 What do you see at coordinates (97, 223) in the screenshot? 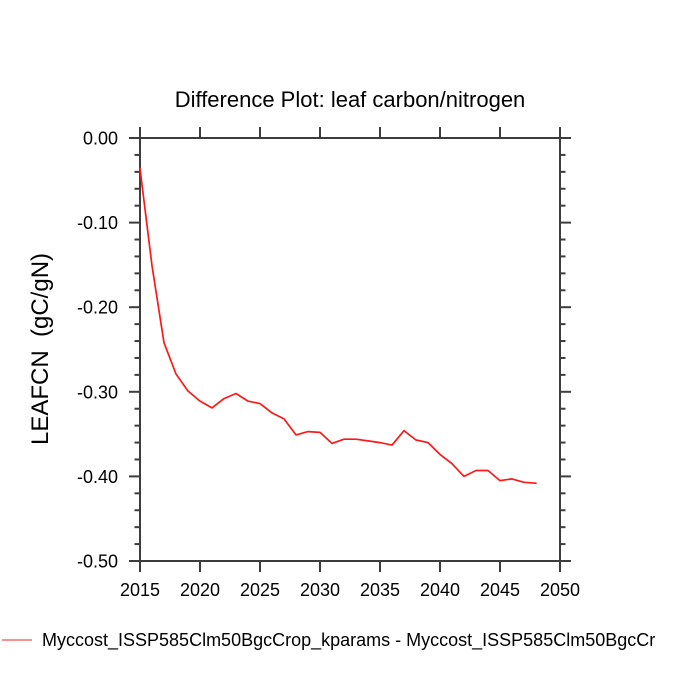
I see `y-tick-label: -0.10` at bounding box center [97, 223].